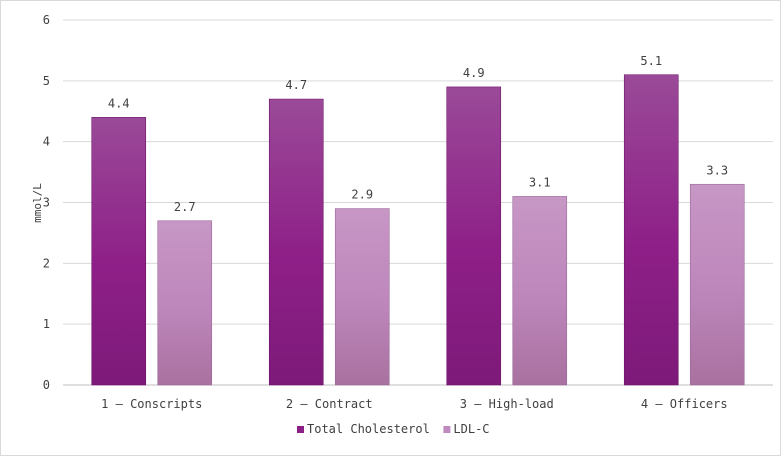 The image size is (781, 460). Describe the element at coordinates (651, 61) in the screenshot. I see `data-label: 5.1` at that location.